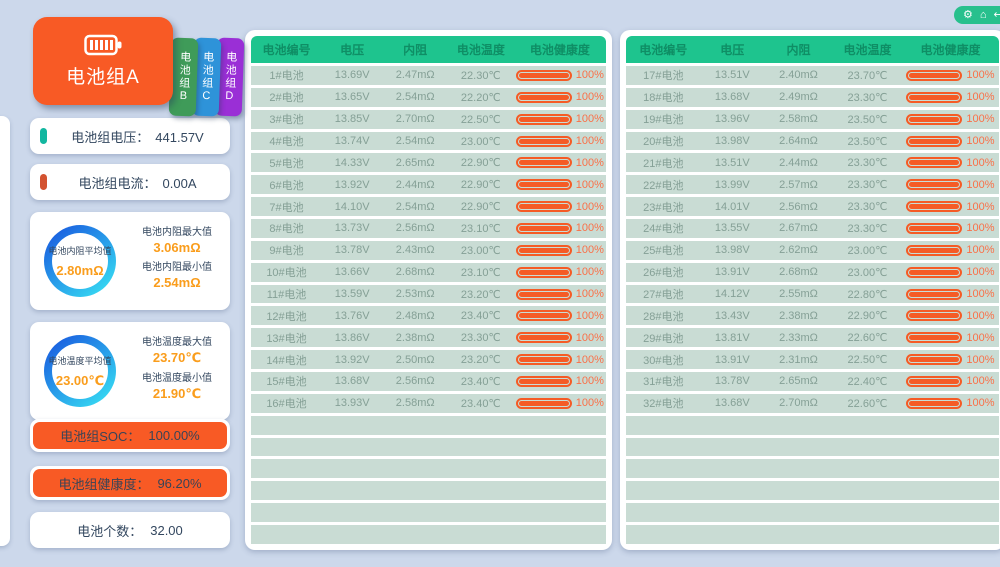 This screenshot has height=567, width=1000. What do you see at coordinates (130, 483) in the screenshot?
I see `health-inner: 电池组健康度： 96.20%` at bounding box center [130, 483].